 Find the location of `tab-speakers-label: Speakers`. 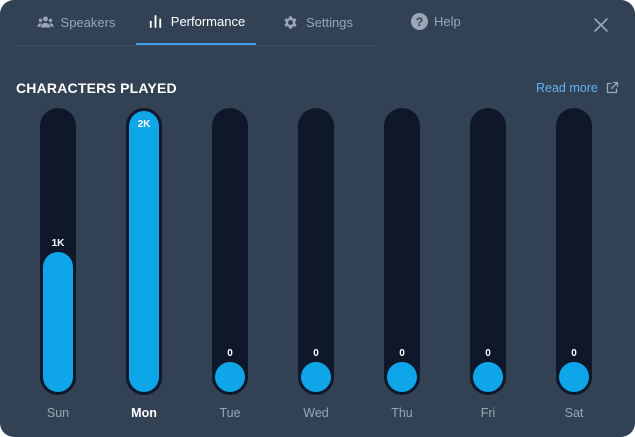

tab-speakers-label: Speakers is located at coordinates (88, 22).